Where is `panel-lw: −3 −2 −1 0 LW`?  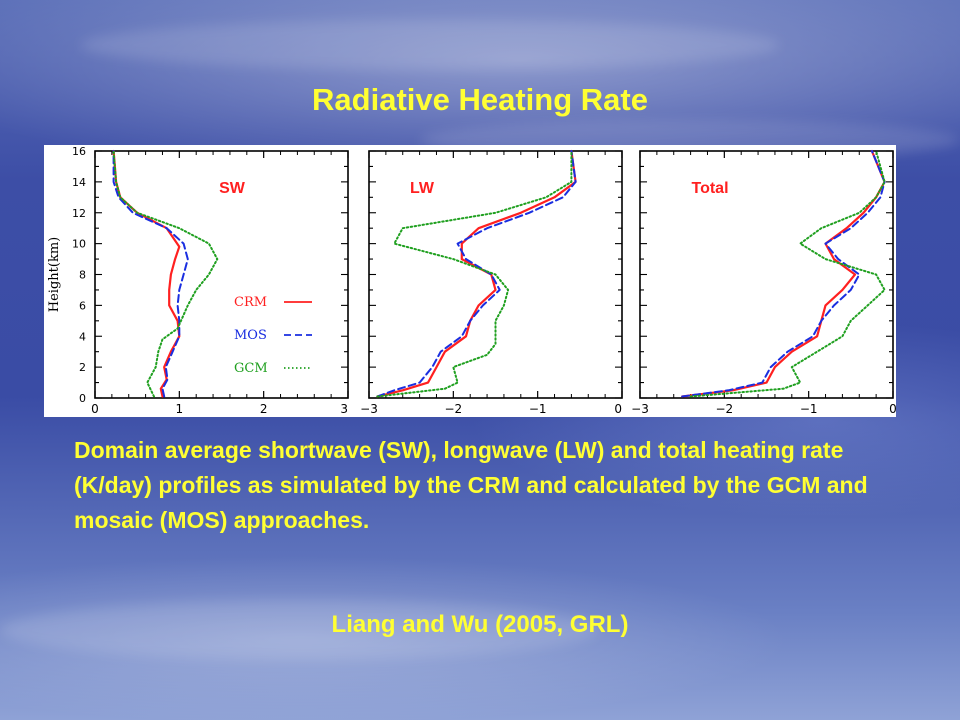 panel-lw: −3 −2 −1 0 LW is located at coordinates (491, 282).